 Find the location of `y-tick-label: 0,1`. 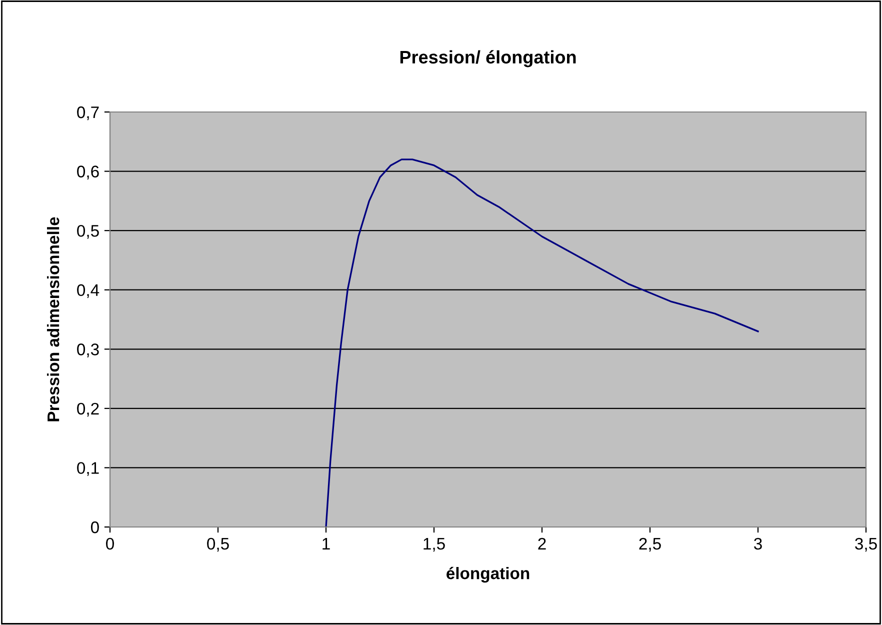

y-tick-label: 0,1 is located at coordinates (88, 469).